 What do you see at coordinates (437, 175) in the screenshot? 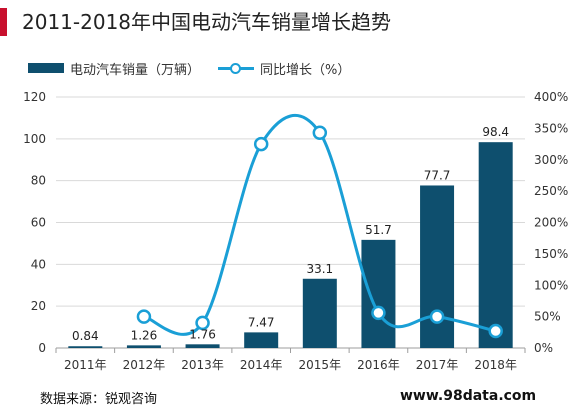
I see `bar-value-label: 77.7` at bounding box center [437, 175].